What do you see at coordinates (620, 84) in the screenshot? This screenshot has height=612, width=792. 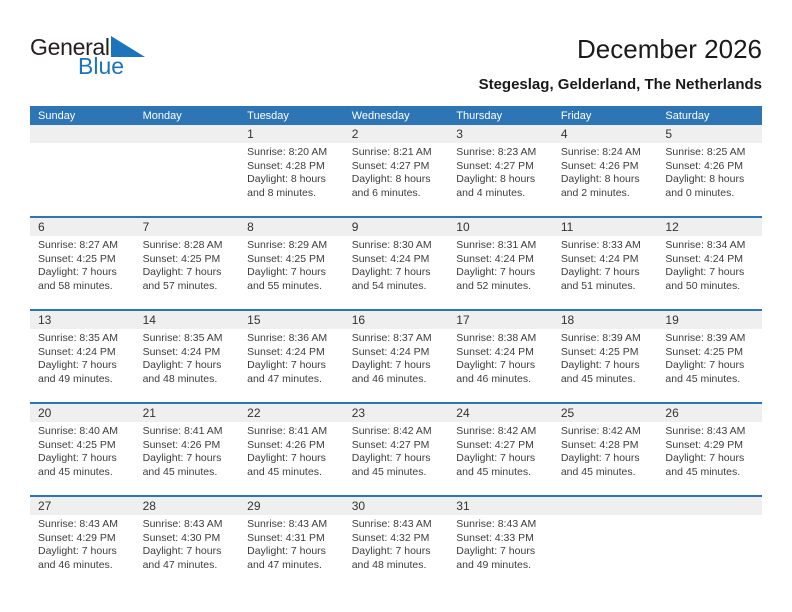 I see `page-subtitle: Stegeslag, Gelderland, The Netherlands` at bounding box center [620, 84].